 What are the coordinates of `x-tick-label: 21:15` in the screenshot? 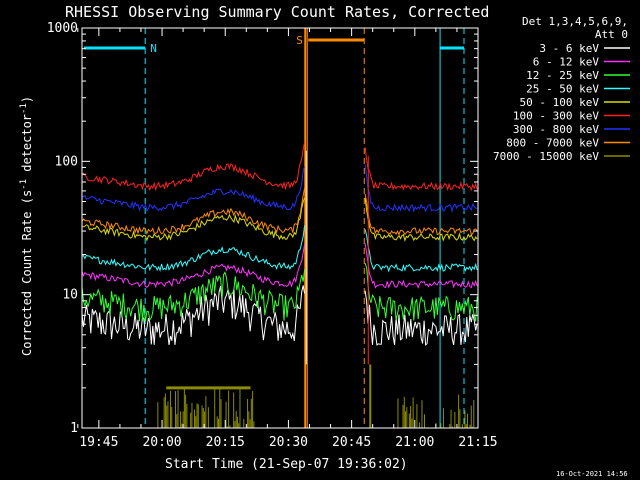 It's located at (477, 442).